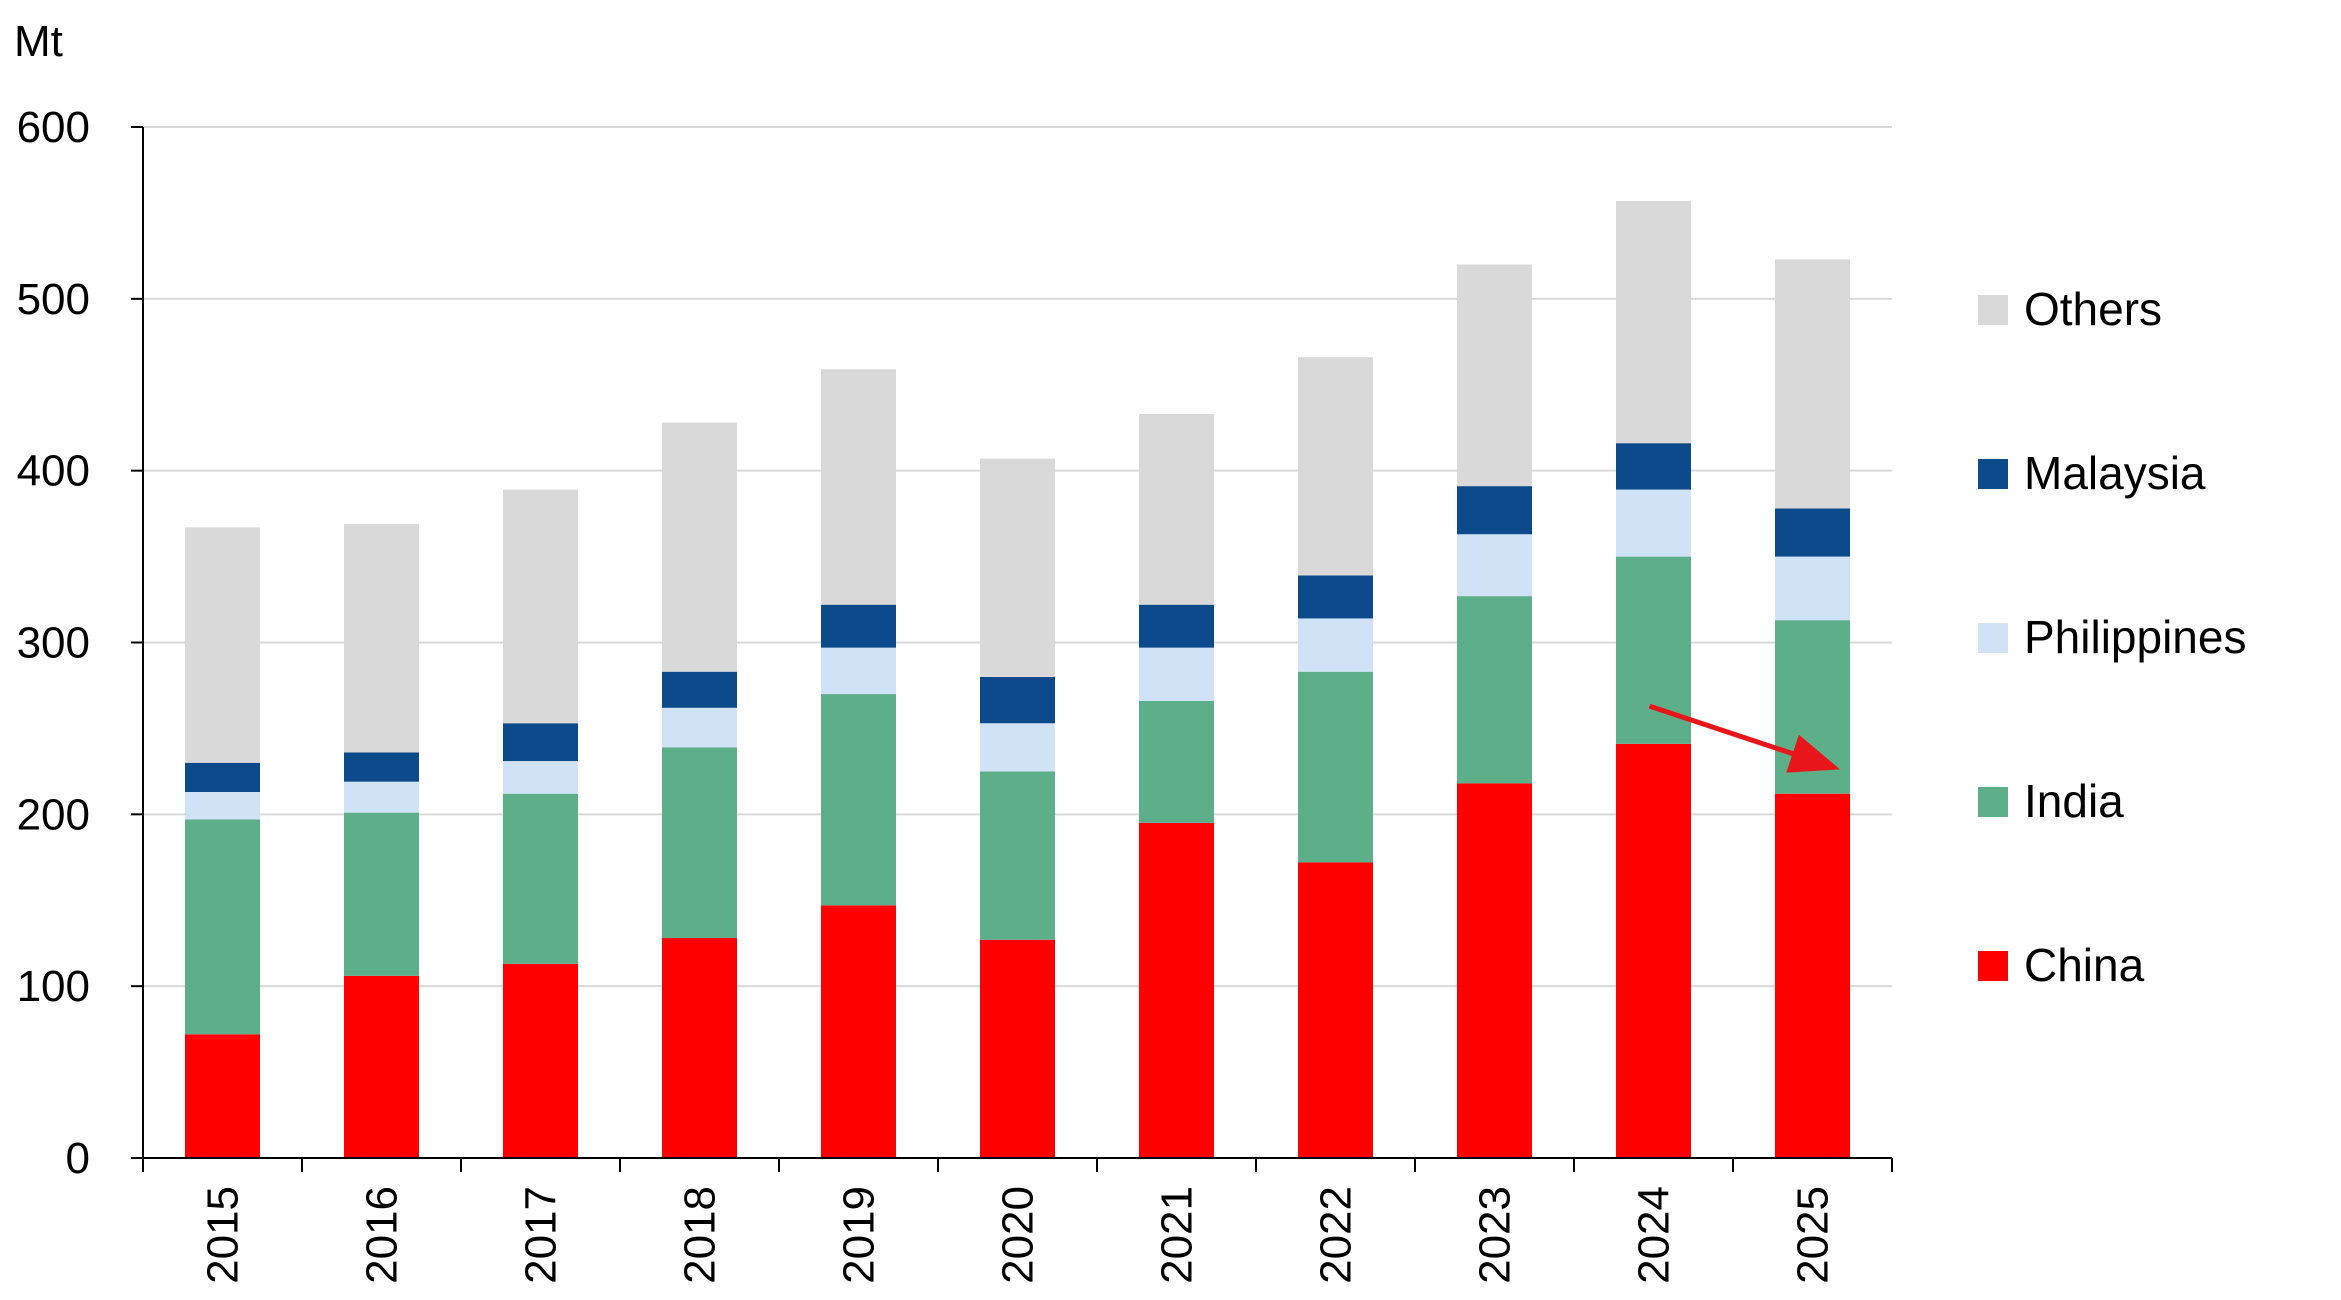 The image size is (2341, 1300). I want to click on bar-philippines-2025, so click(1812, 588).